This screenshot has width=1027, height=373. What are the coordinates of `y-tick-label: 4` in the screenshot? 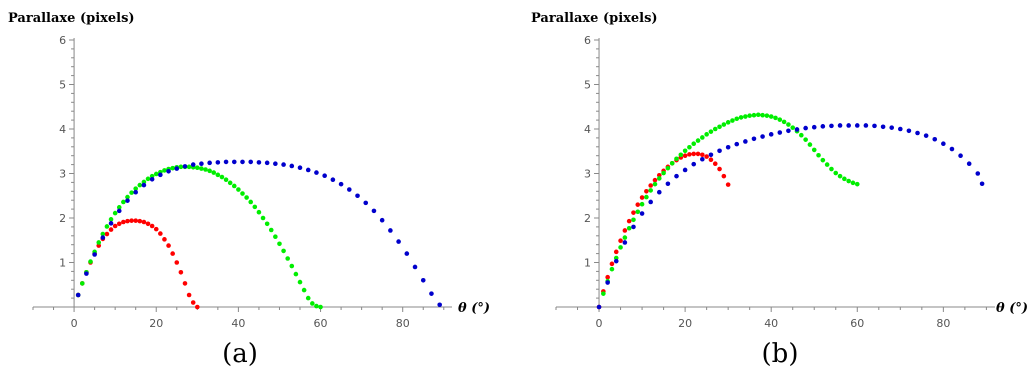 It's located at (62, 129).